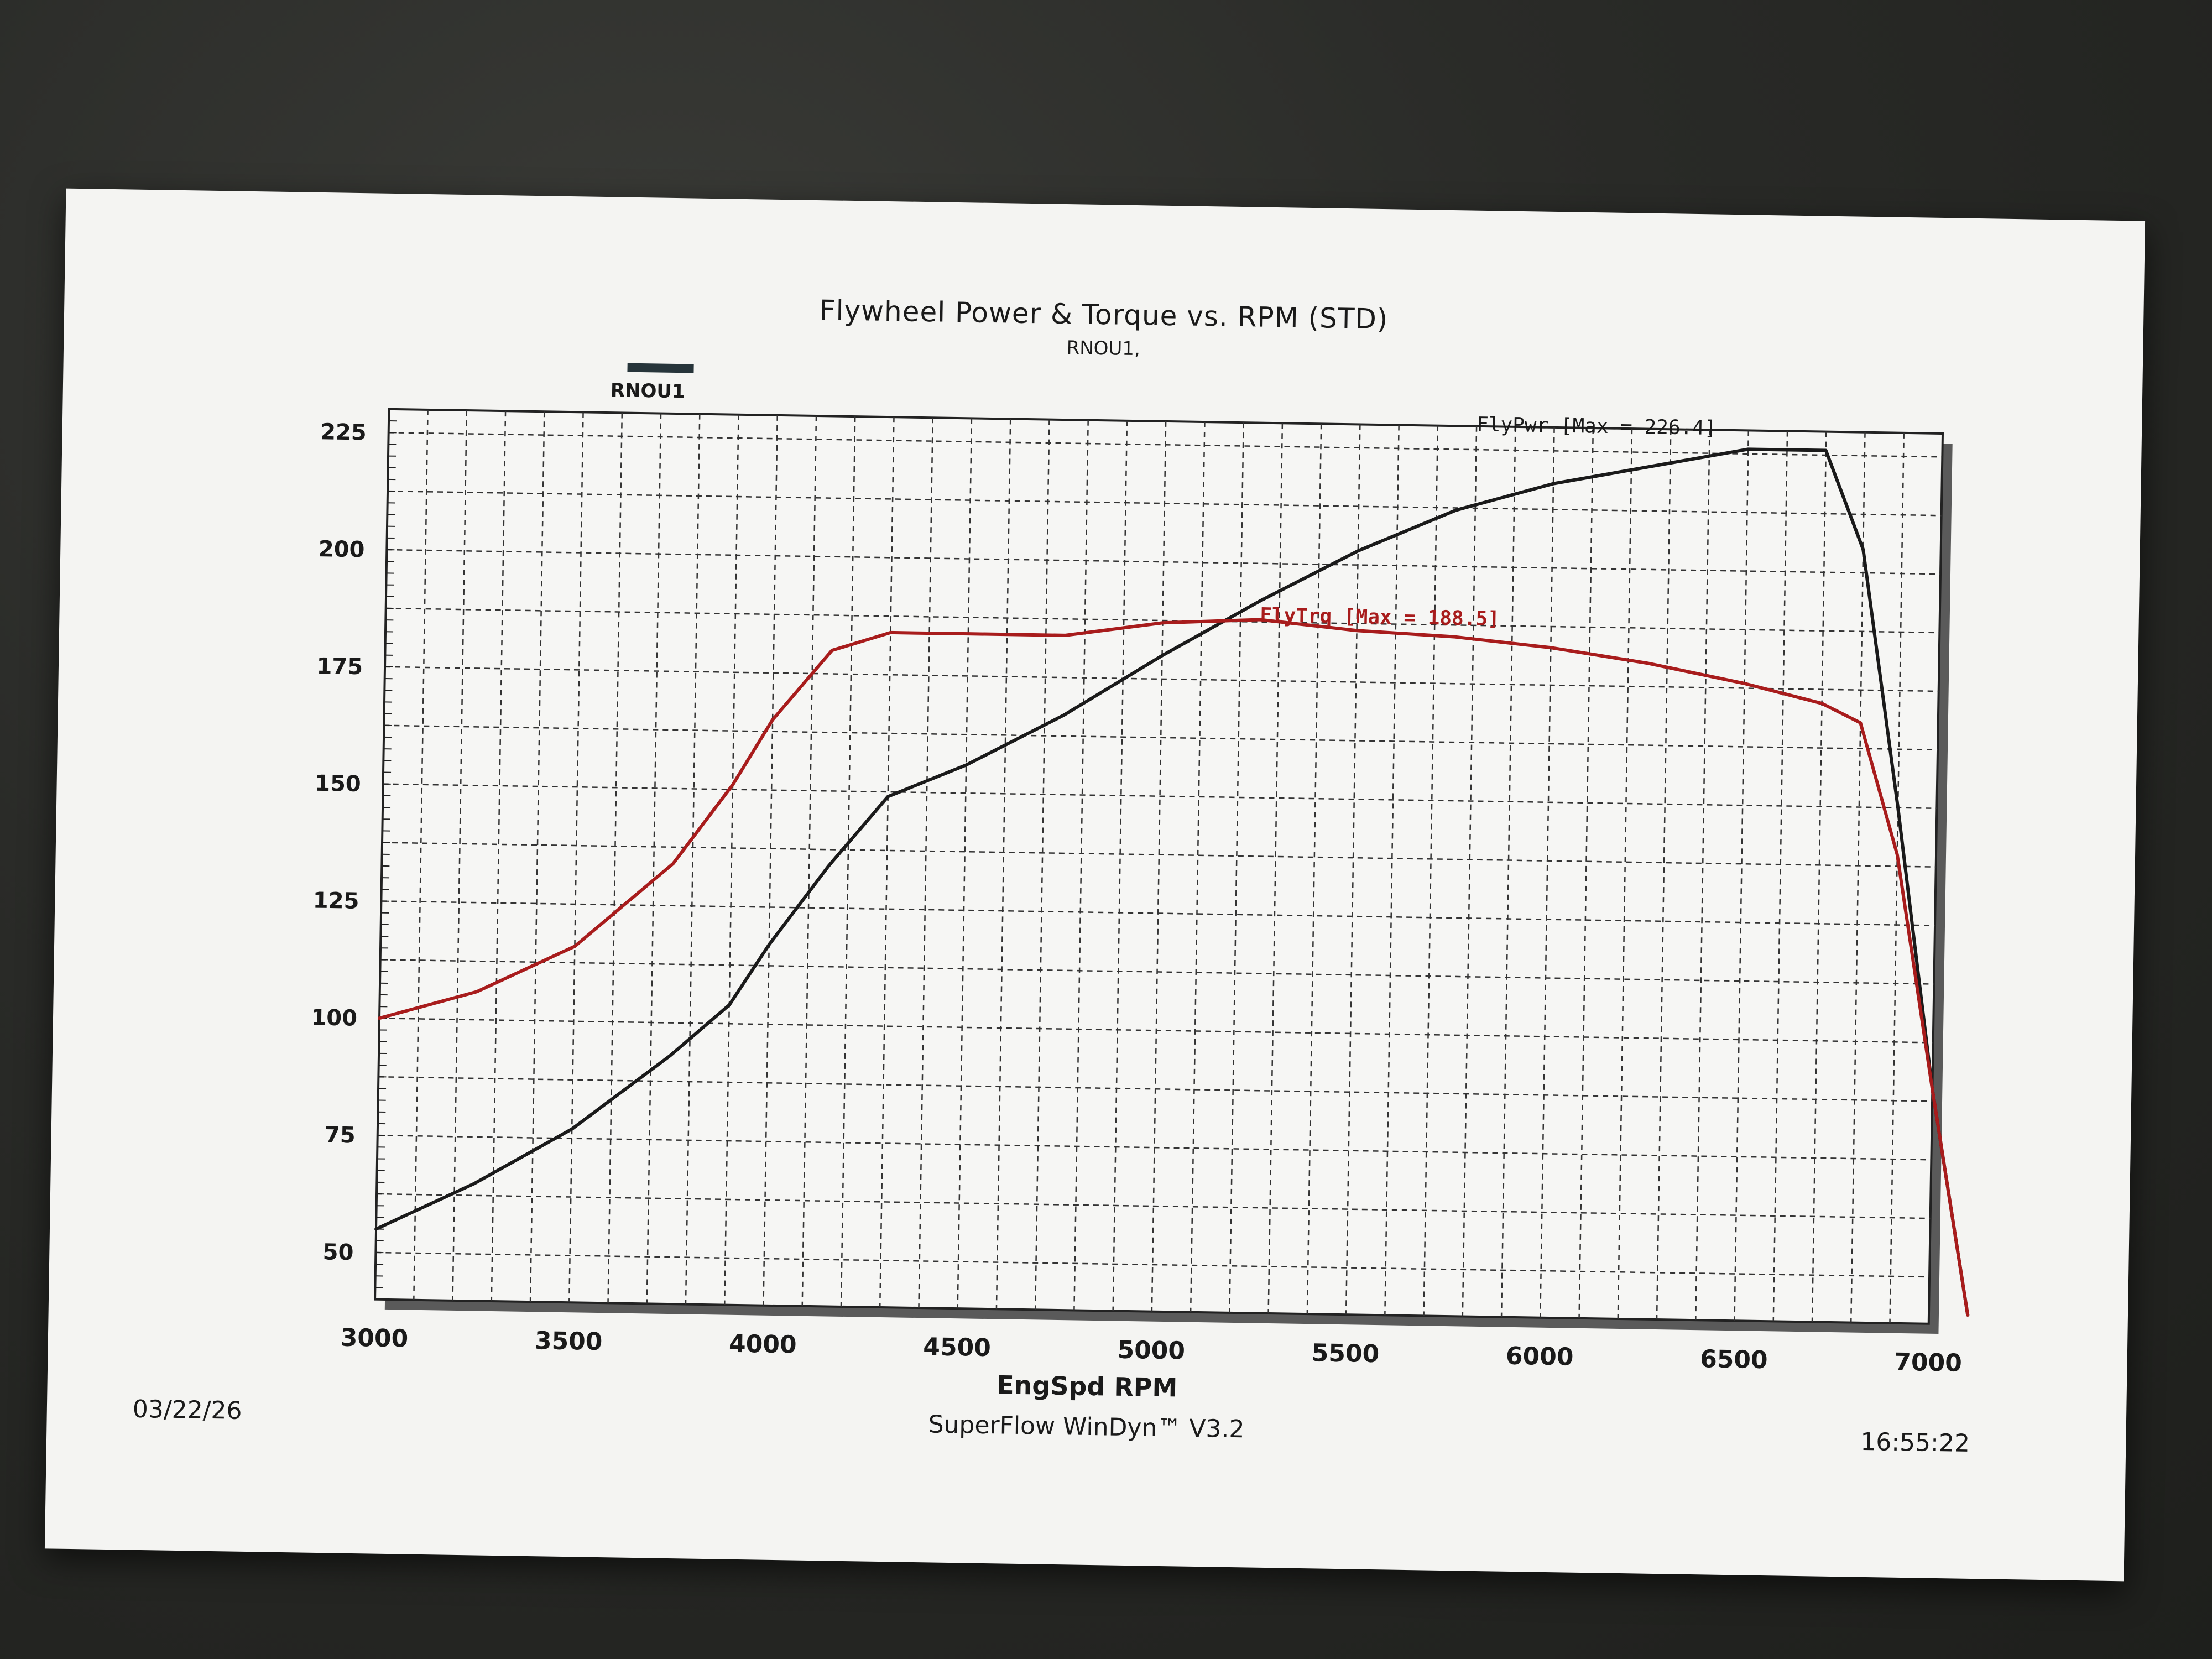 The image size is (2212, 1659). Describe the element at coordinates (344, 432) in the screenshot. I see `y-tick-label: 225` at that location.